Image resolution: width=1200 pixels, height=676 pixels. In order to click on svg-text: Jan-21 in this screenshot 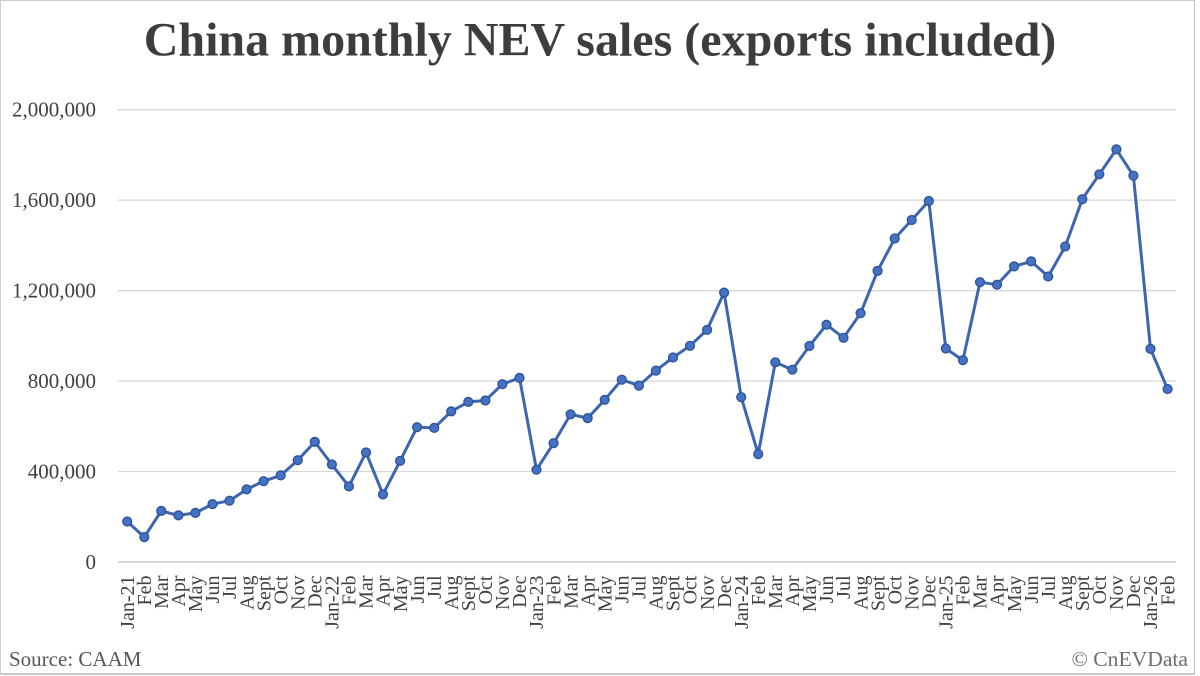, I will do `click(128, 602)`.